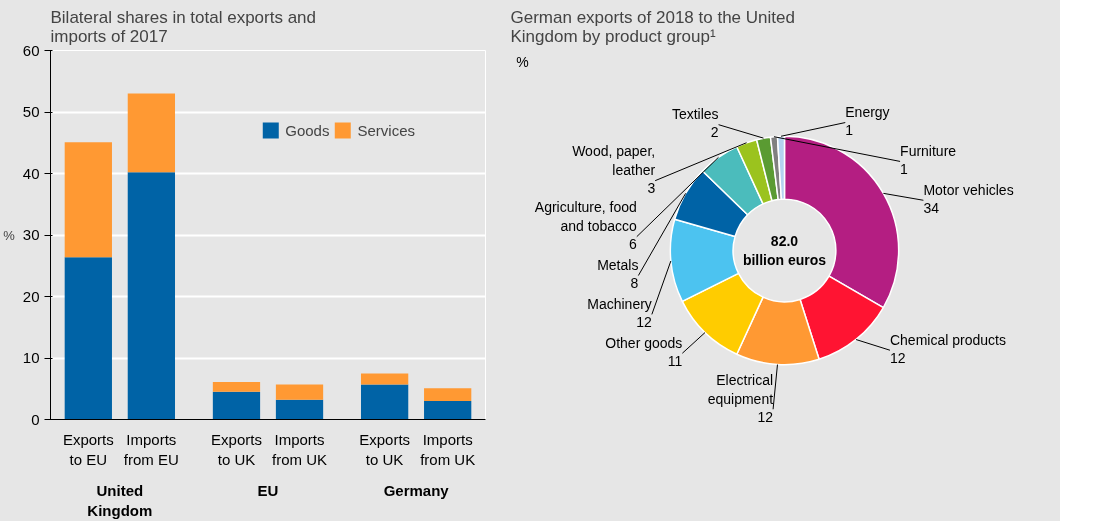  I want to click on legend-label: Goods, so click(307, 130).